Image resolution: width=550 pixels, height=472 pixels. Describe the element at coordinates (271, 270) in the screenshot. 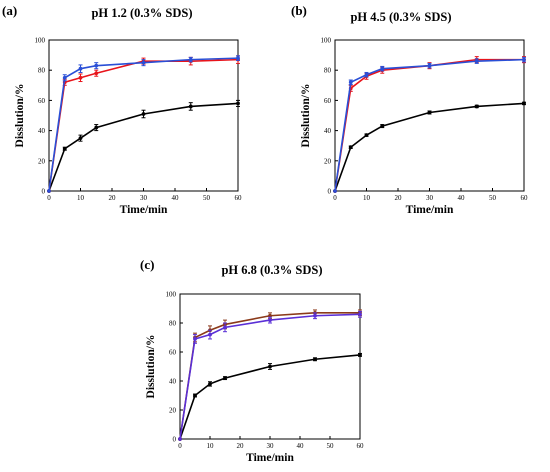

I see `chart-title: pH 6.8 (0.3% SDS)` at that location.